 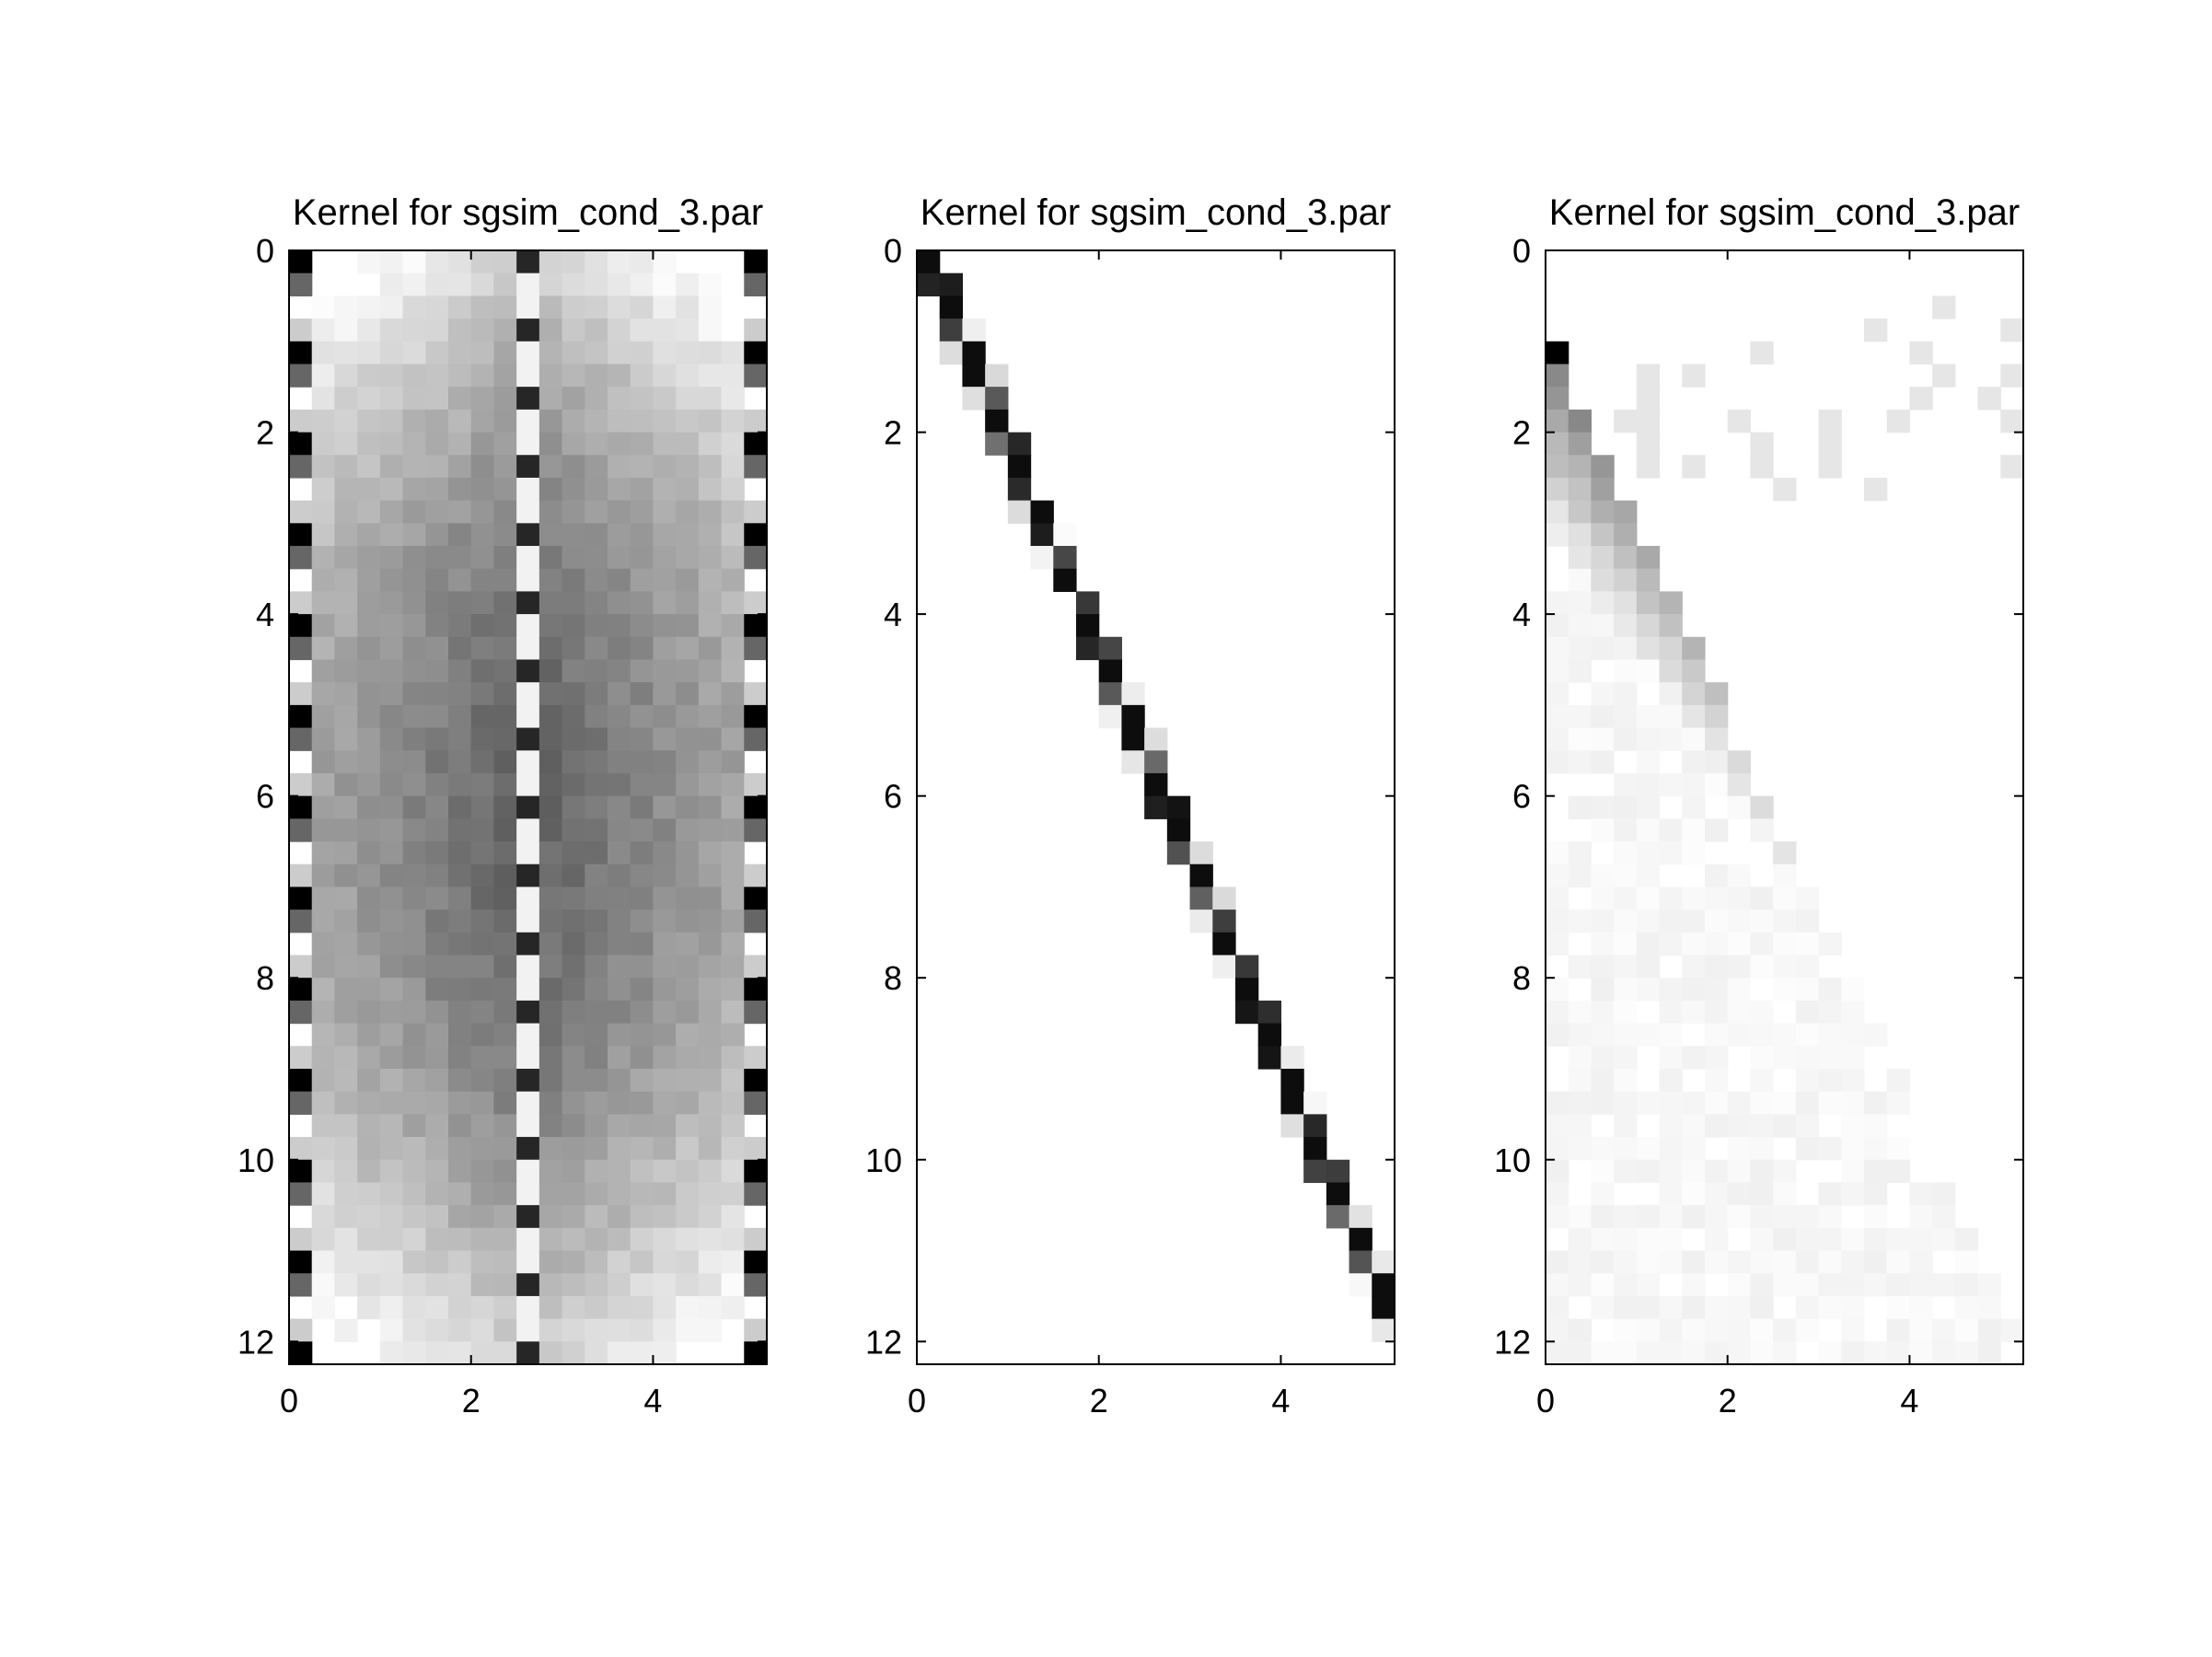 I want to click on y-tick-label: 12, so click(x=255, y=1342).